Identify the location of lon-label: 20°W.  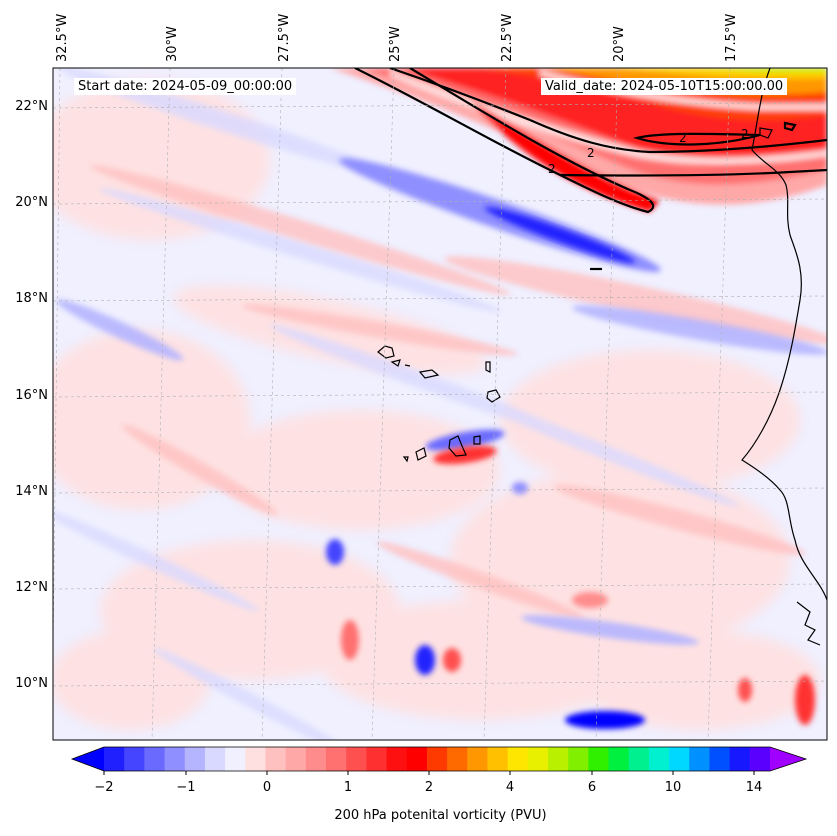
(619, 44).